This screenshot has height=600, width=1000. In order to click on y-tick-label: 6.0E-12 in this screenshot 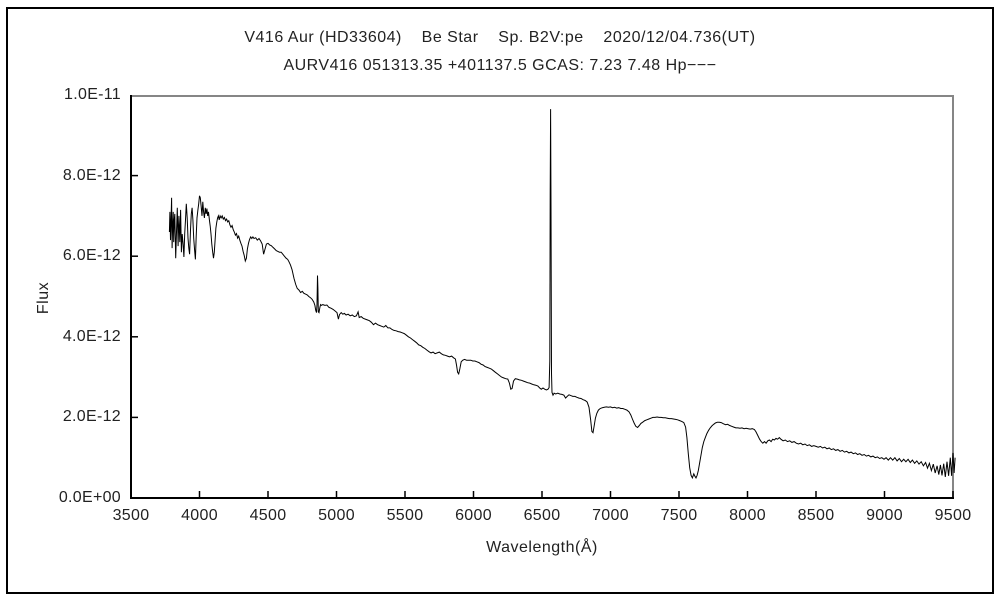, I will do `click(91, 256)`.